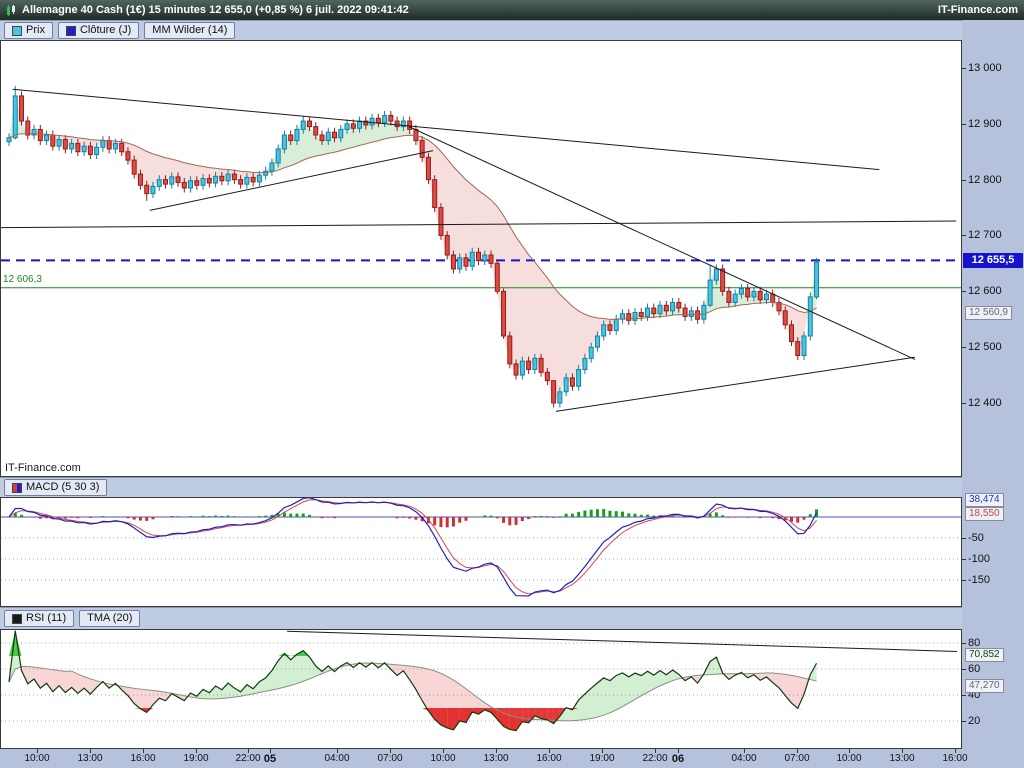  What do you see at coordinates (481, 487) in the screenshot?
I see `macd-legend-band: MACD (5 30 3)` at bounding box center [481, 487].